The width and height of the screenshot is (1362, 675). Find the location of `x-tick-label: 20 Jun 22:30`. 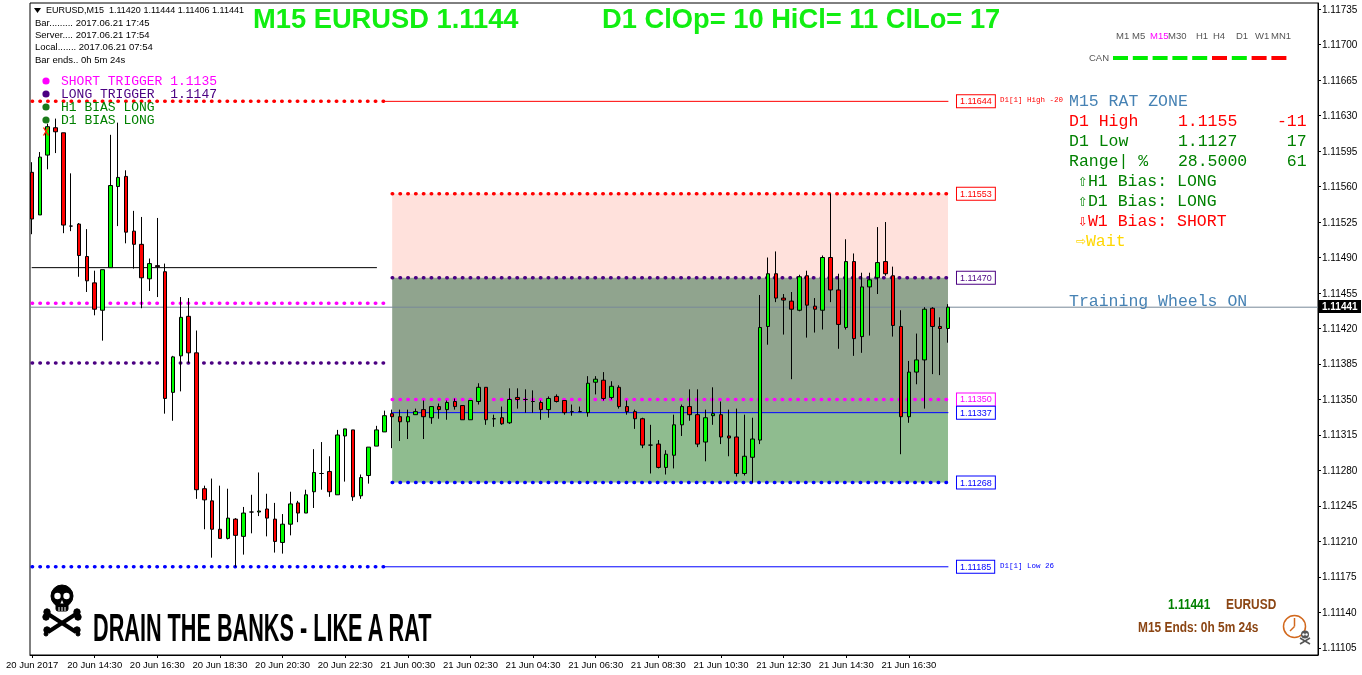

x-tick-label: 20 Jun 22:30 is located at coordinates (345, 664).